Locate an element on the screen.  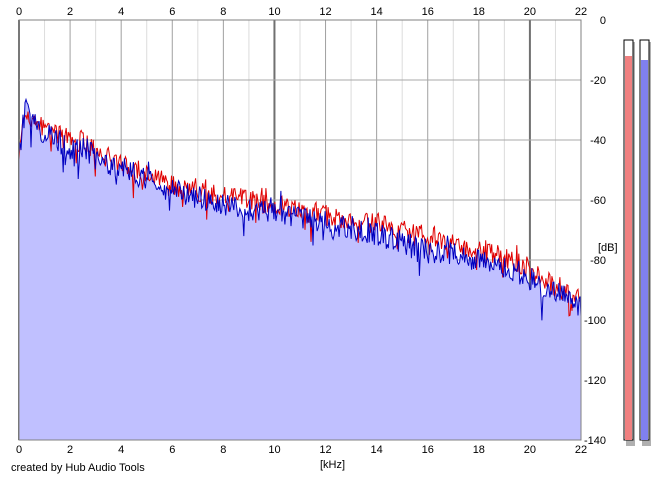
y-ticks-right: 0 -20 -40 -60 -80 -100 -120 -140 is located at coordinates (595, 231).